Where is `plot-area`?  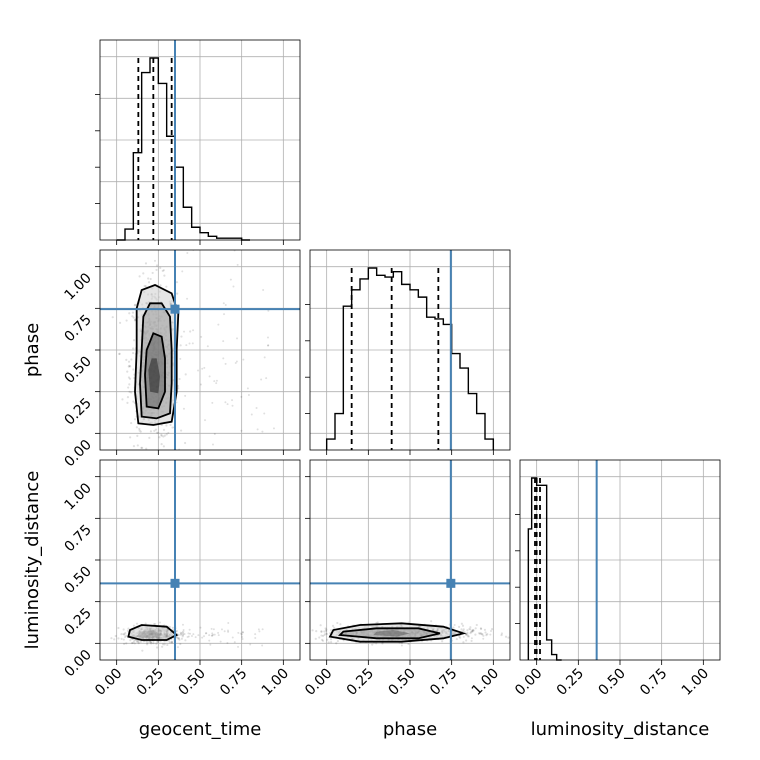
plot-area is located at coordinates (187, 636).